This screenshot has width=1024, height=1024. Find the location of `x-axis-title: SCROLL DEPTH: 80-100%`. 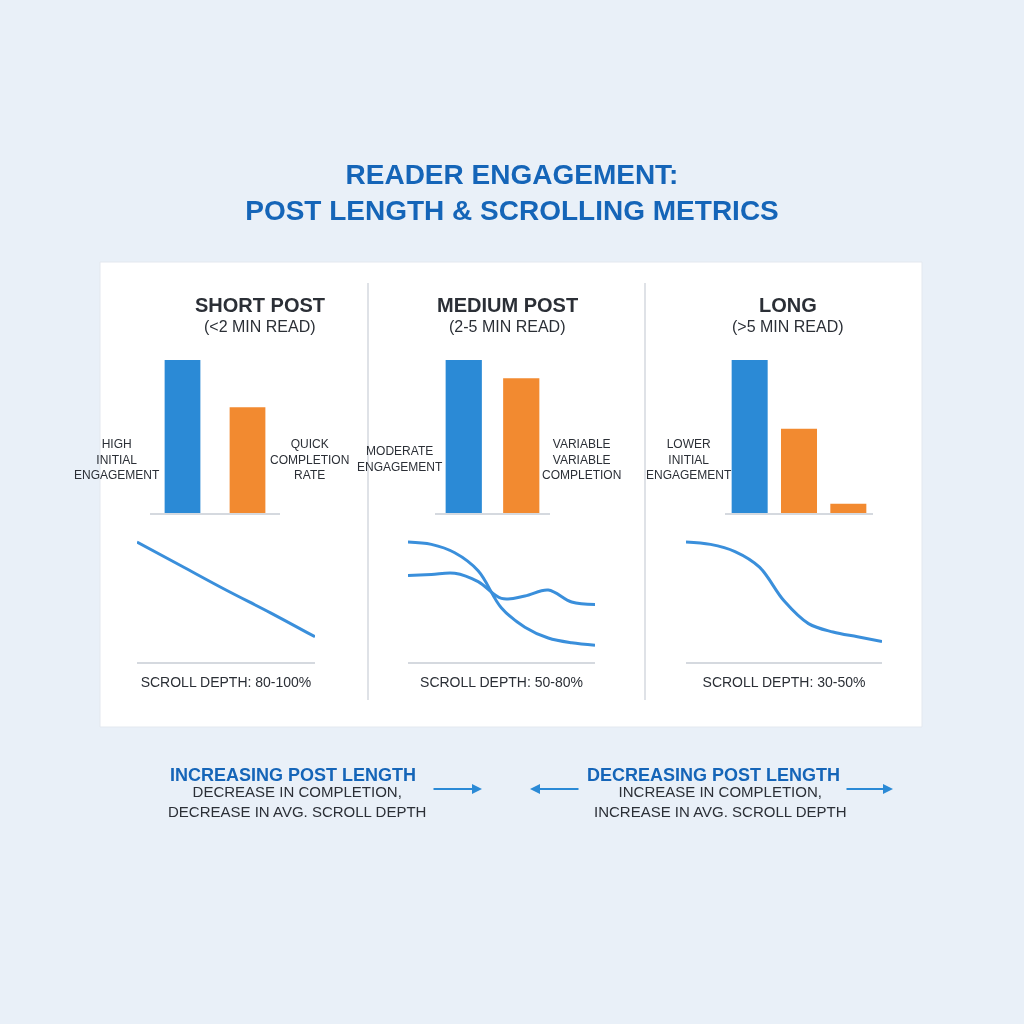

x-axis-title: SCROLL DEPTH: 80-100% is located at coordinates (226, 681).